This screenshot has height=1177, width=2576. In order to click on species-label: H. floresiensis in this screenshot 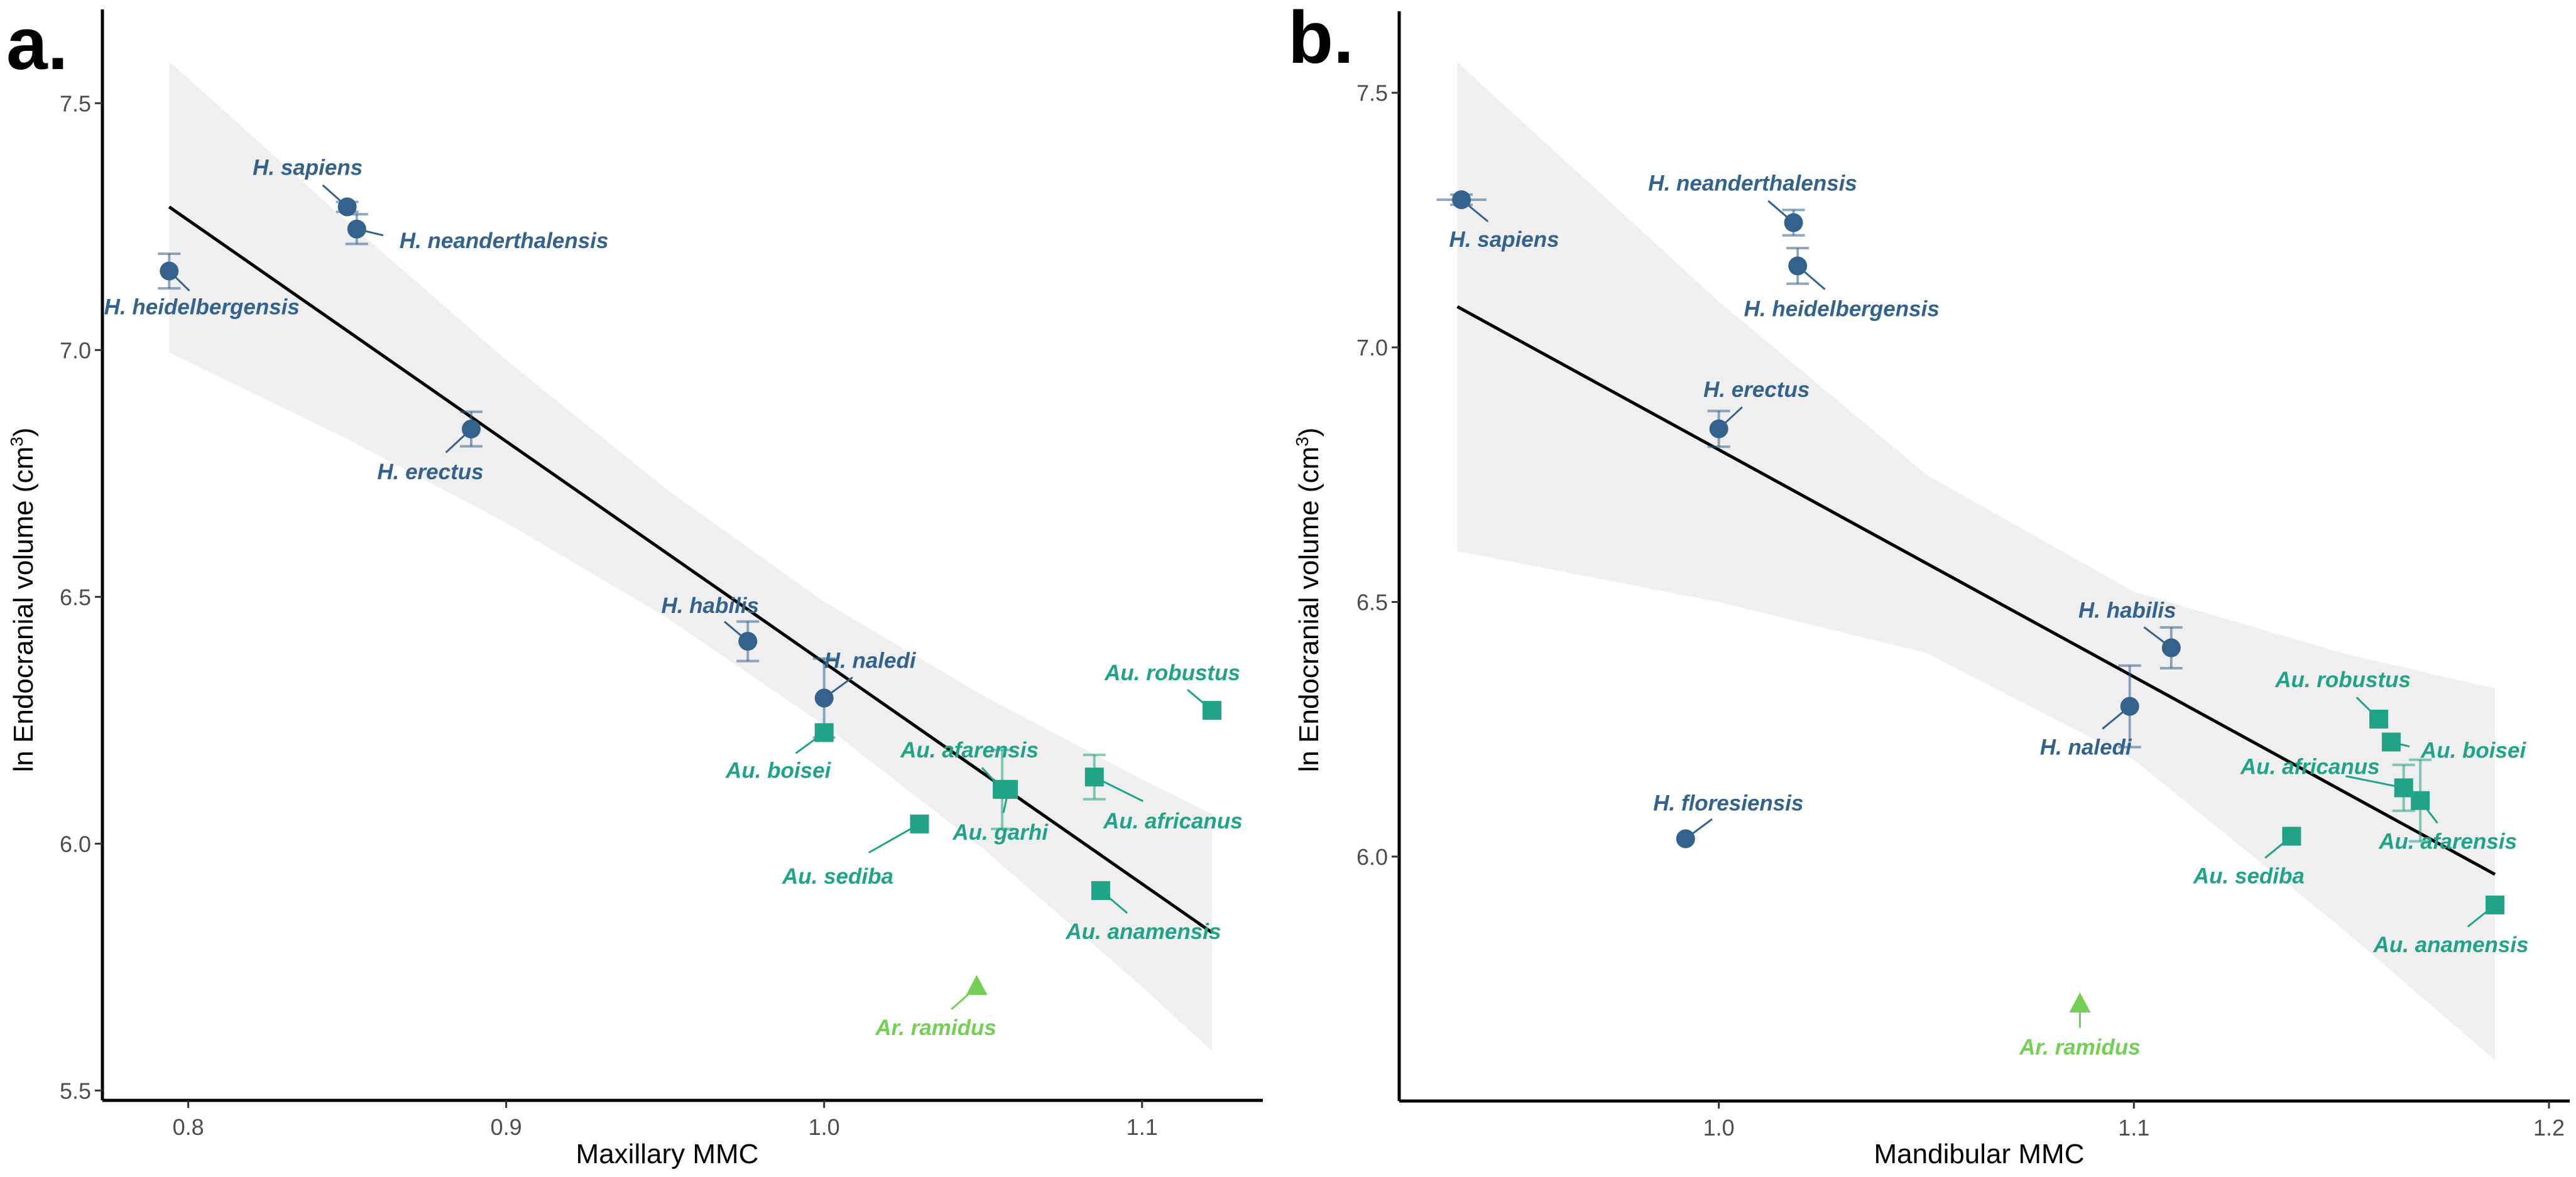, I will do `click(1728, 803)`.